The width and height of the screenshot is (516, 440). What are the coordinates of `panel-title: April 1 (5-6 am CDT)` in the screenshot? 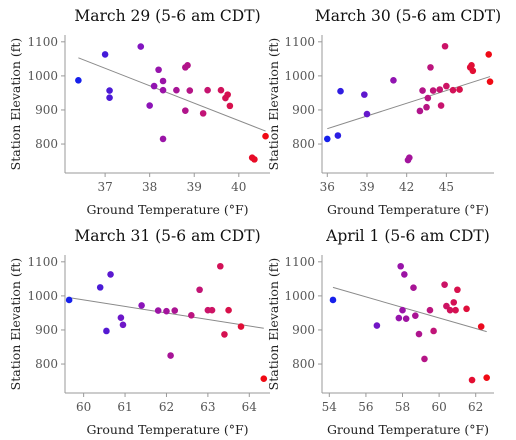 It's located at (407, 236).